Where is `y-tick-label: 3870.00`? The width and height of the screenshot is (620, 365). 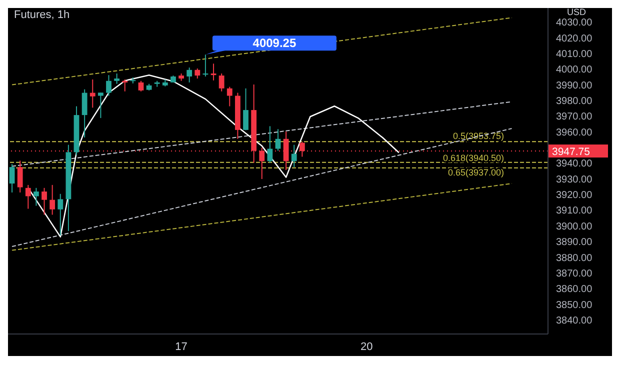
y-tick-label: 3870.00 is located at coordinates (574, 274).